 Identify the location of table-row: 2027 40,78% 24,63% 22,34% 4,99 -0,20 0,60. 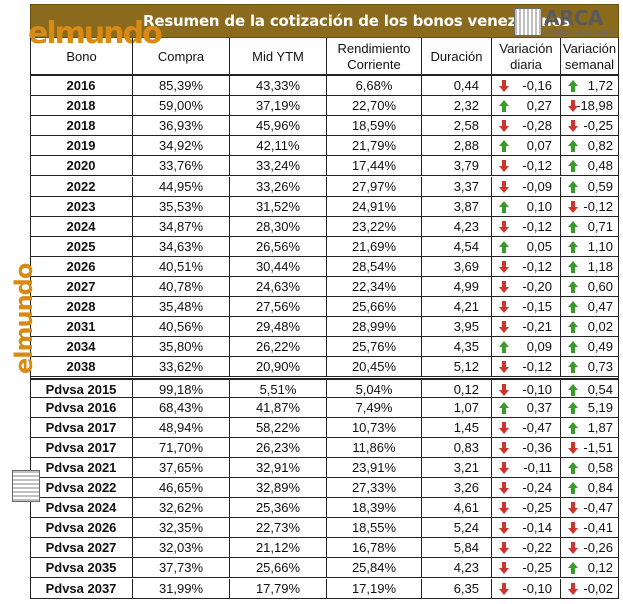
(324, 287).